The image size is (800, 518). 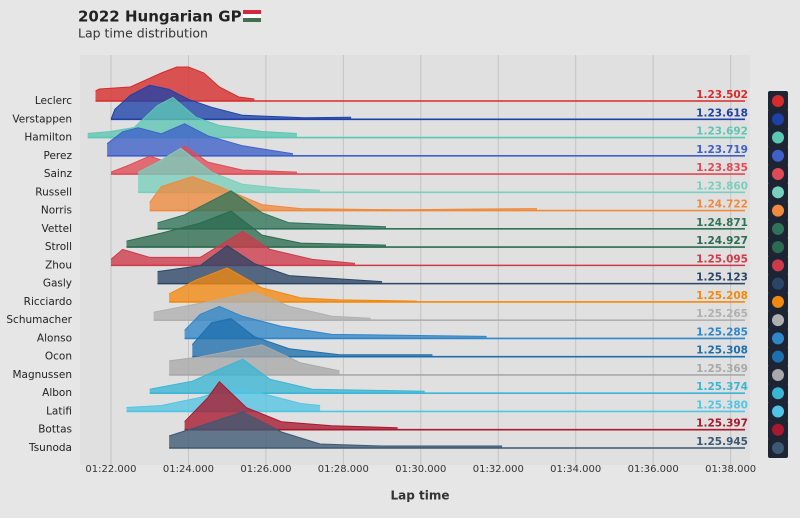 What do you see at coordinates (57, 284) in the screenshot?
I see `row-label: Gasly` at bounding box center [57, 284].